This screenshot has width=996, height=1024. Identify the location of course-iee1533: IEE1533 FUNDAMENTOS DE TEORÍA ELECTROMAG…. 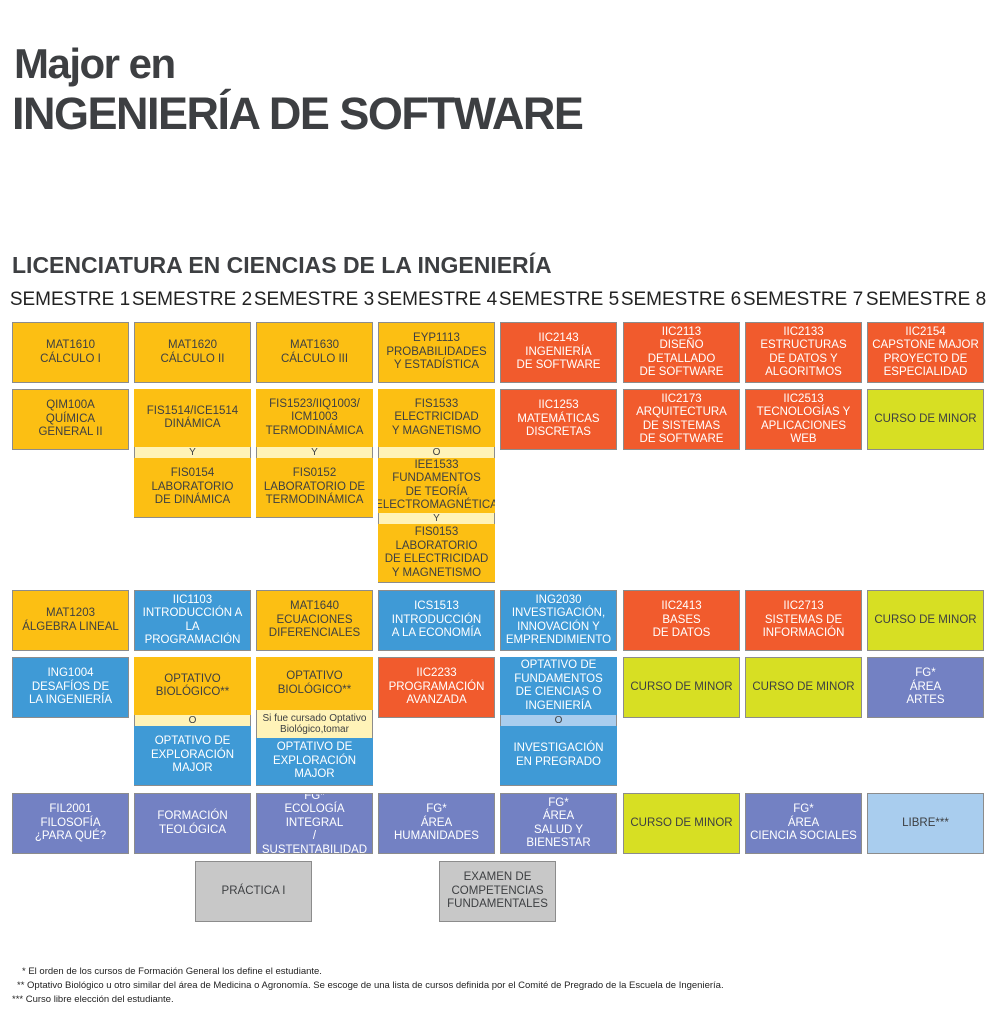
(436, 485).